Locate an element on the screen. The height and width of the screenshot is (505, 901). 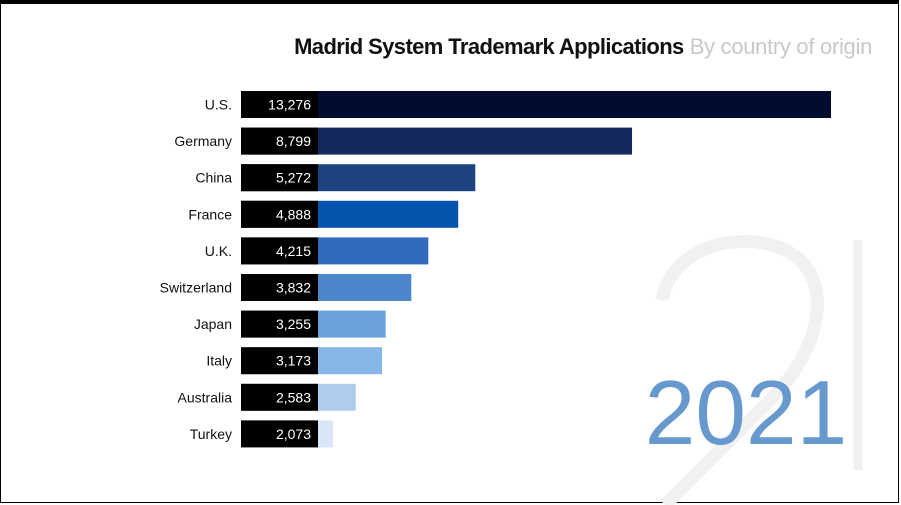
category-label: U.K. is located at coordinates (218, 251).